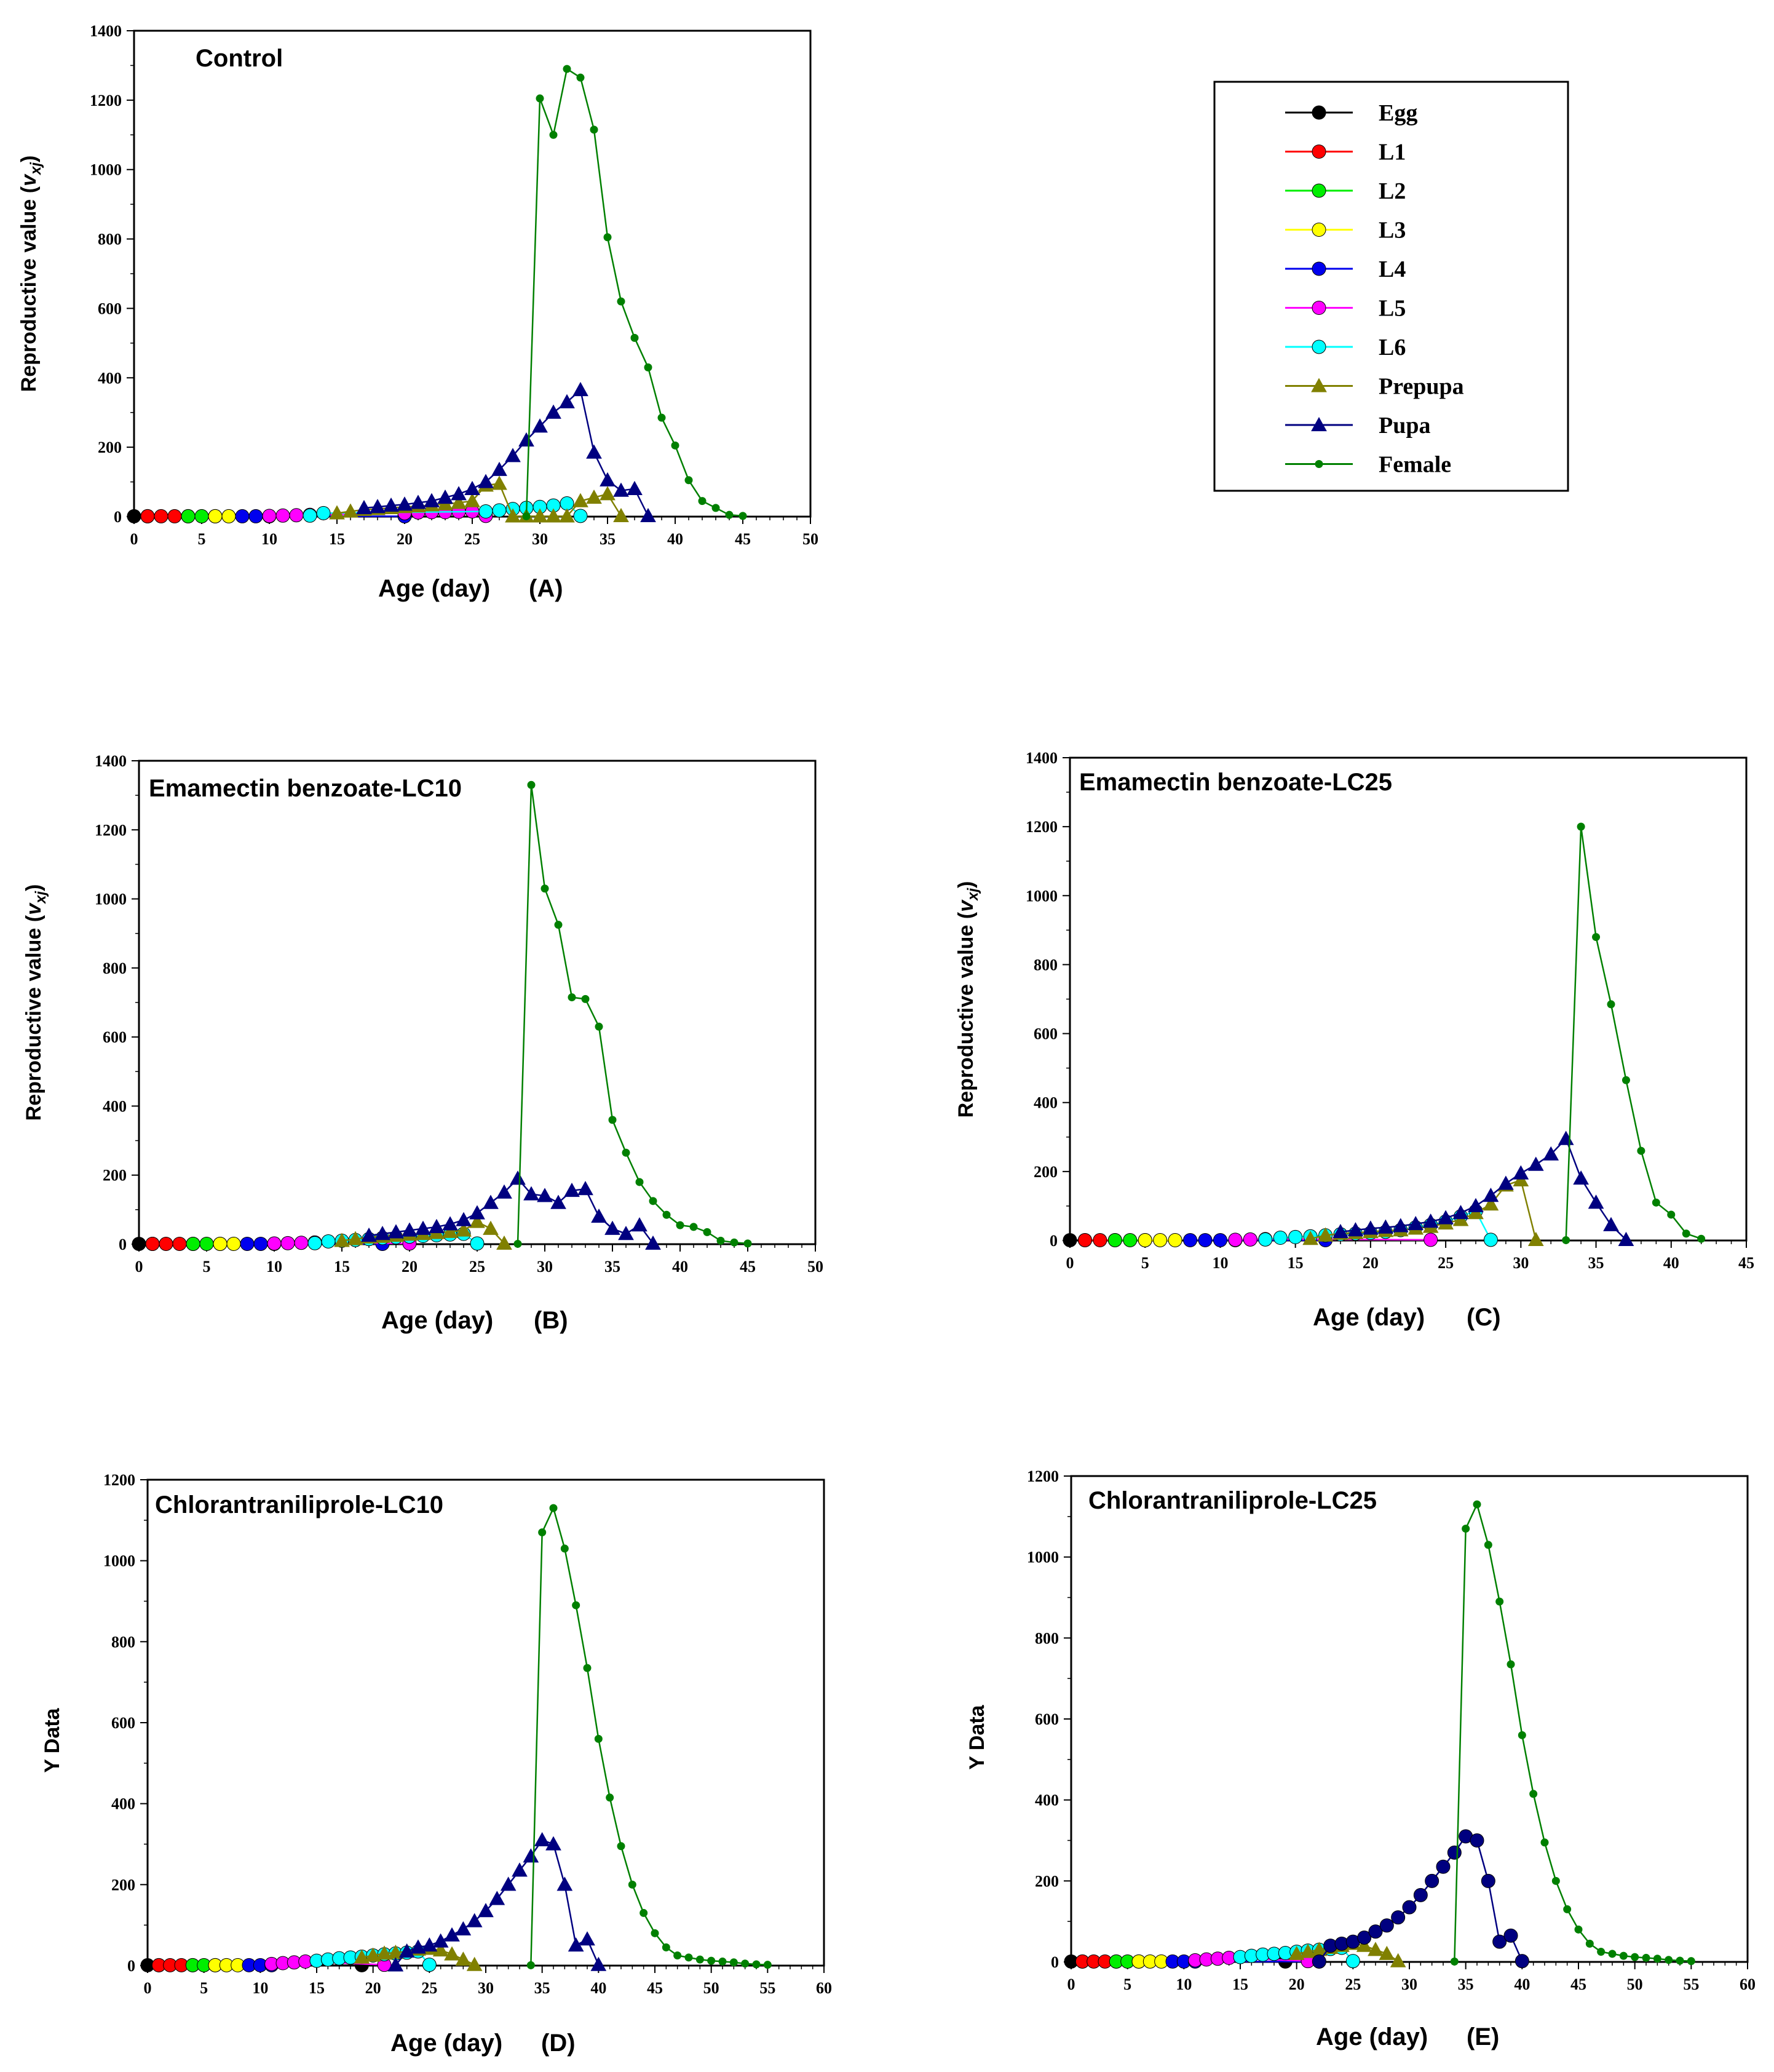 The height and width of the screenshot is (2072, 1774). I want to click on data-point-d-pupa, so click(396, 1964).